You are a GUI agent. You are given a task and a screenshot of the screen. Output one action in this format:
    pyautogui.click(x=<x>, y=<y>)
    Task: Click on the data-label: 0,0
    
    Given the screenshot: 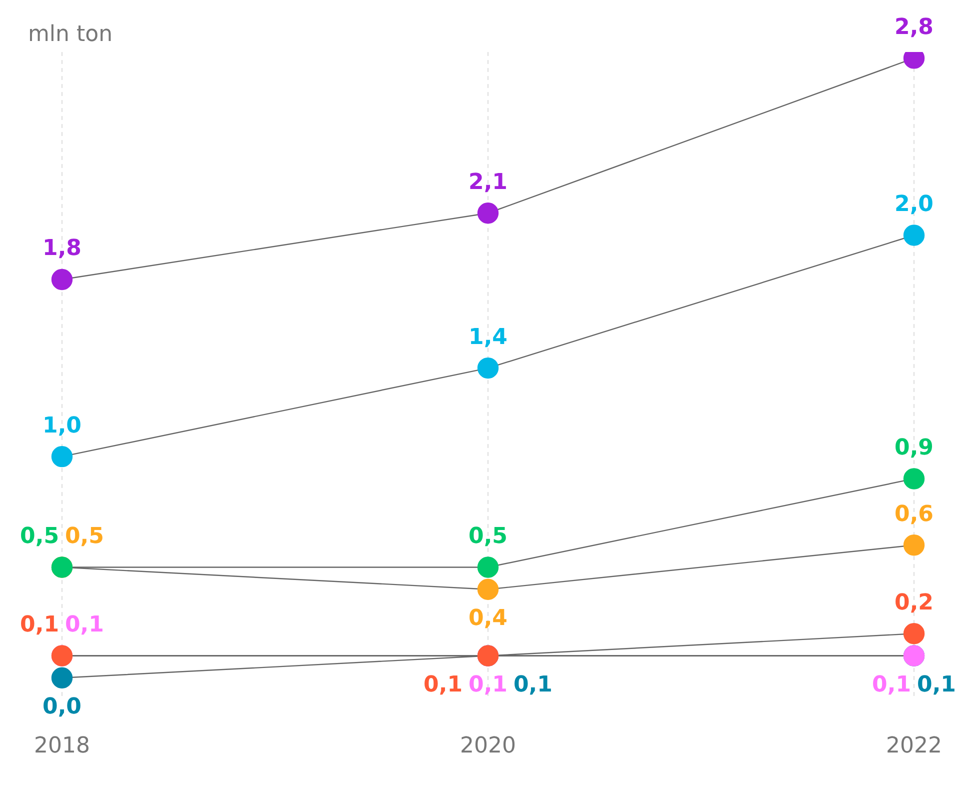 What is the action you would take?
    pyautogui.click(x=62, y=707)
    